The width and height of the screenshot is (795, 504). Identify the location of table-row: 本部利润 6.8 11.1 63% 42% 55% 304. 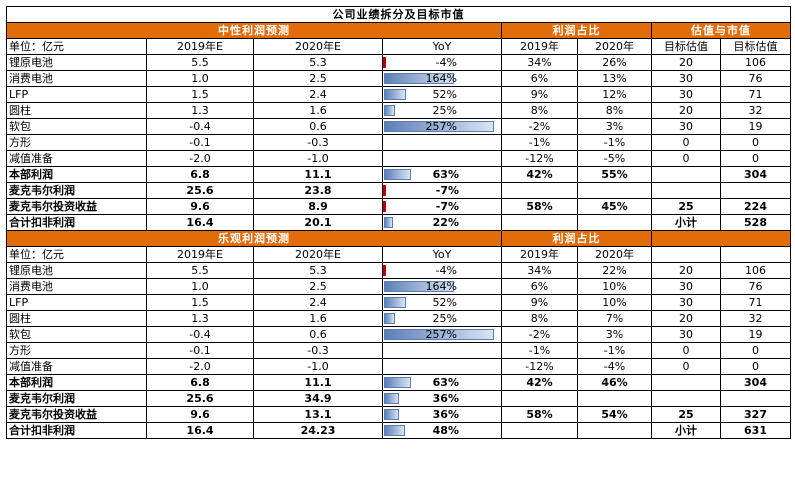
(398, 174).